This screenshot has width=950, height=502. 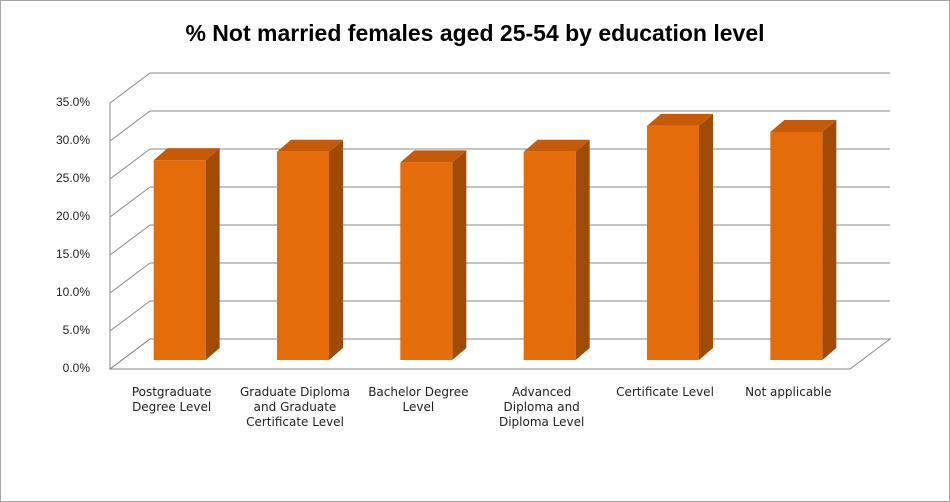 I want to click on x-tick-label: Certificate Level, so click(x=665, y=392).